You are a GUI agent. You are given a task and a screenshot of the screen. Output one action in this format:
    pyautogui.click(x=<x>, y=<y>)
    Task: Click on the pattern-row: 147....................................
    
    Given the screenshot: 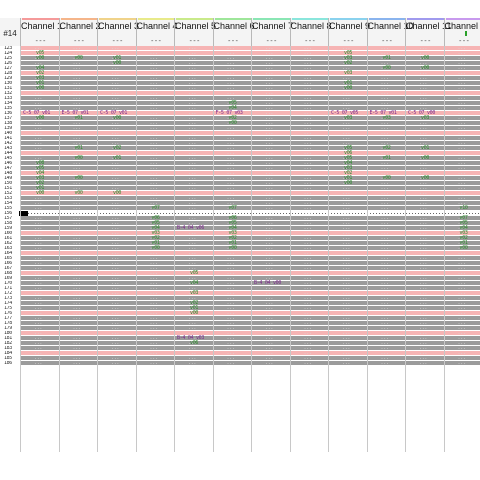 What is the action you would take?
    pyautogui.click(x=240, y=168)
    